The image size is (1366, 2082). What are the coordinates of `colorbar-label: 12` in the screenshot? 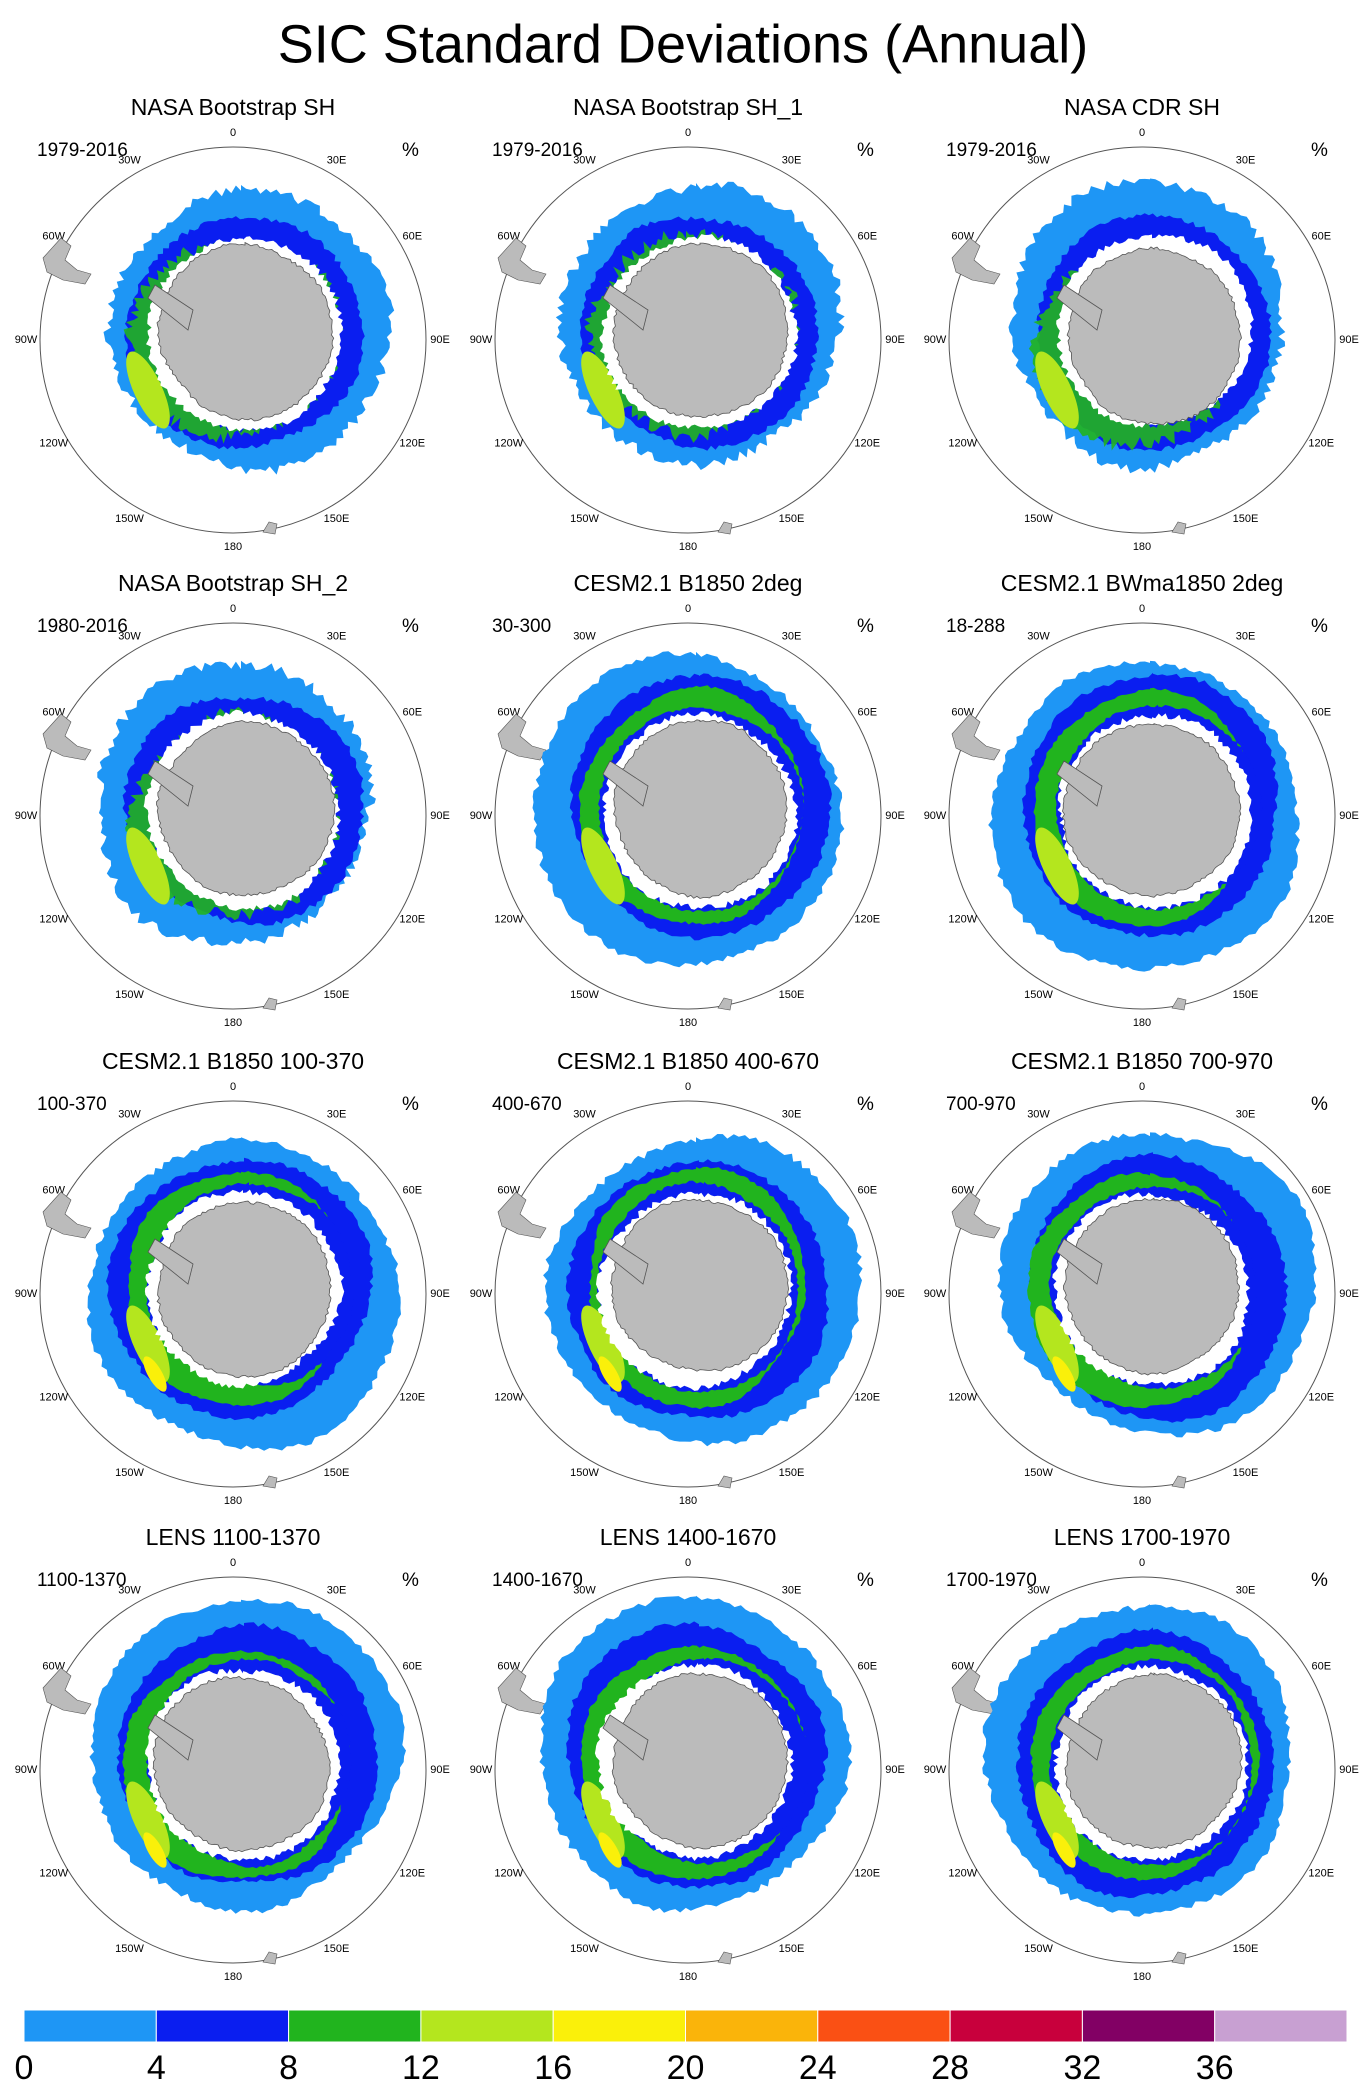 It's located at (421, 2065).